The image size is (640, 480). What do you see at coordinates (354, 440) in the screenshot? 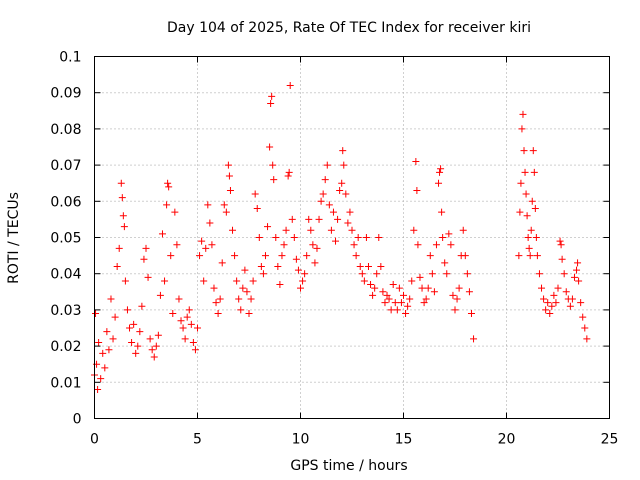
I see `x-tick-labels: 0 5 10 15 20 25` at bounding box center [354, 440].